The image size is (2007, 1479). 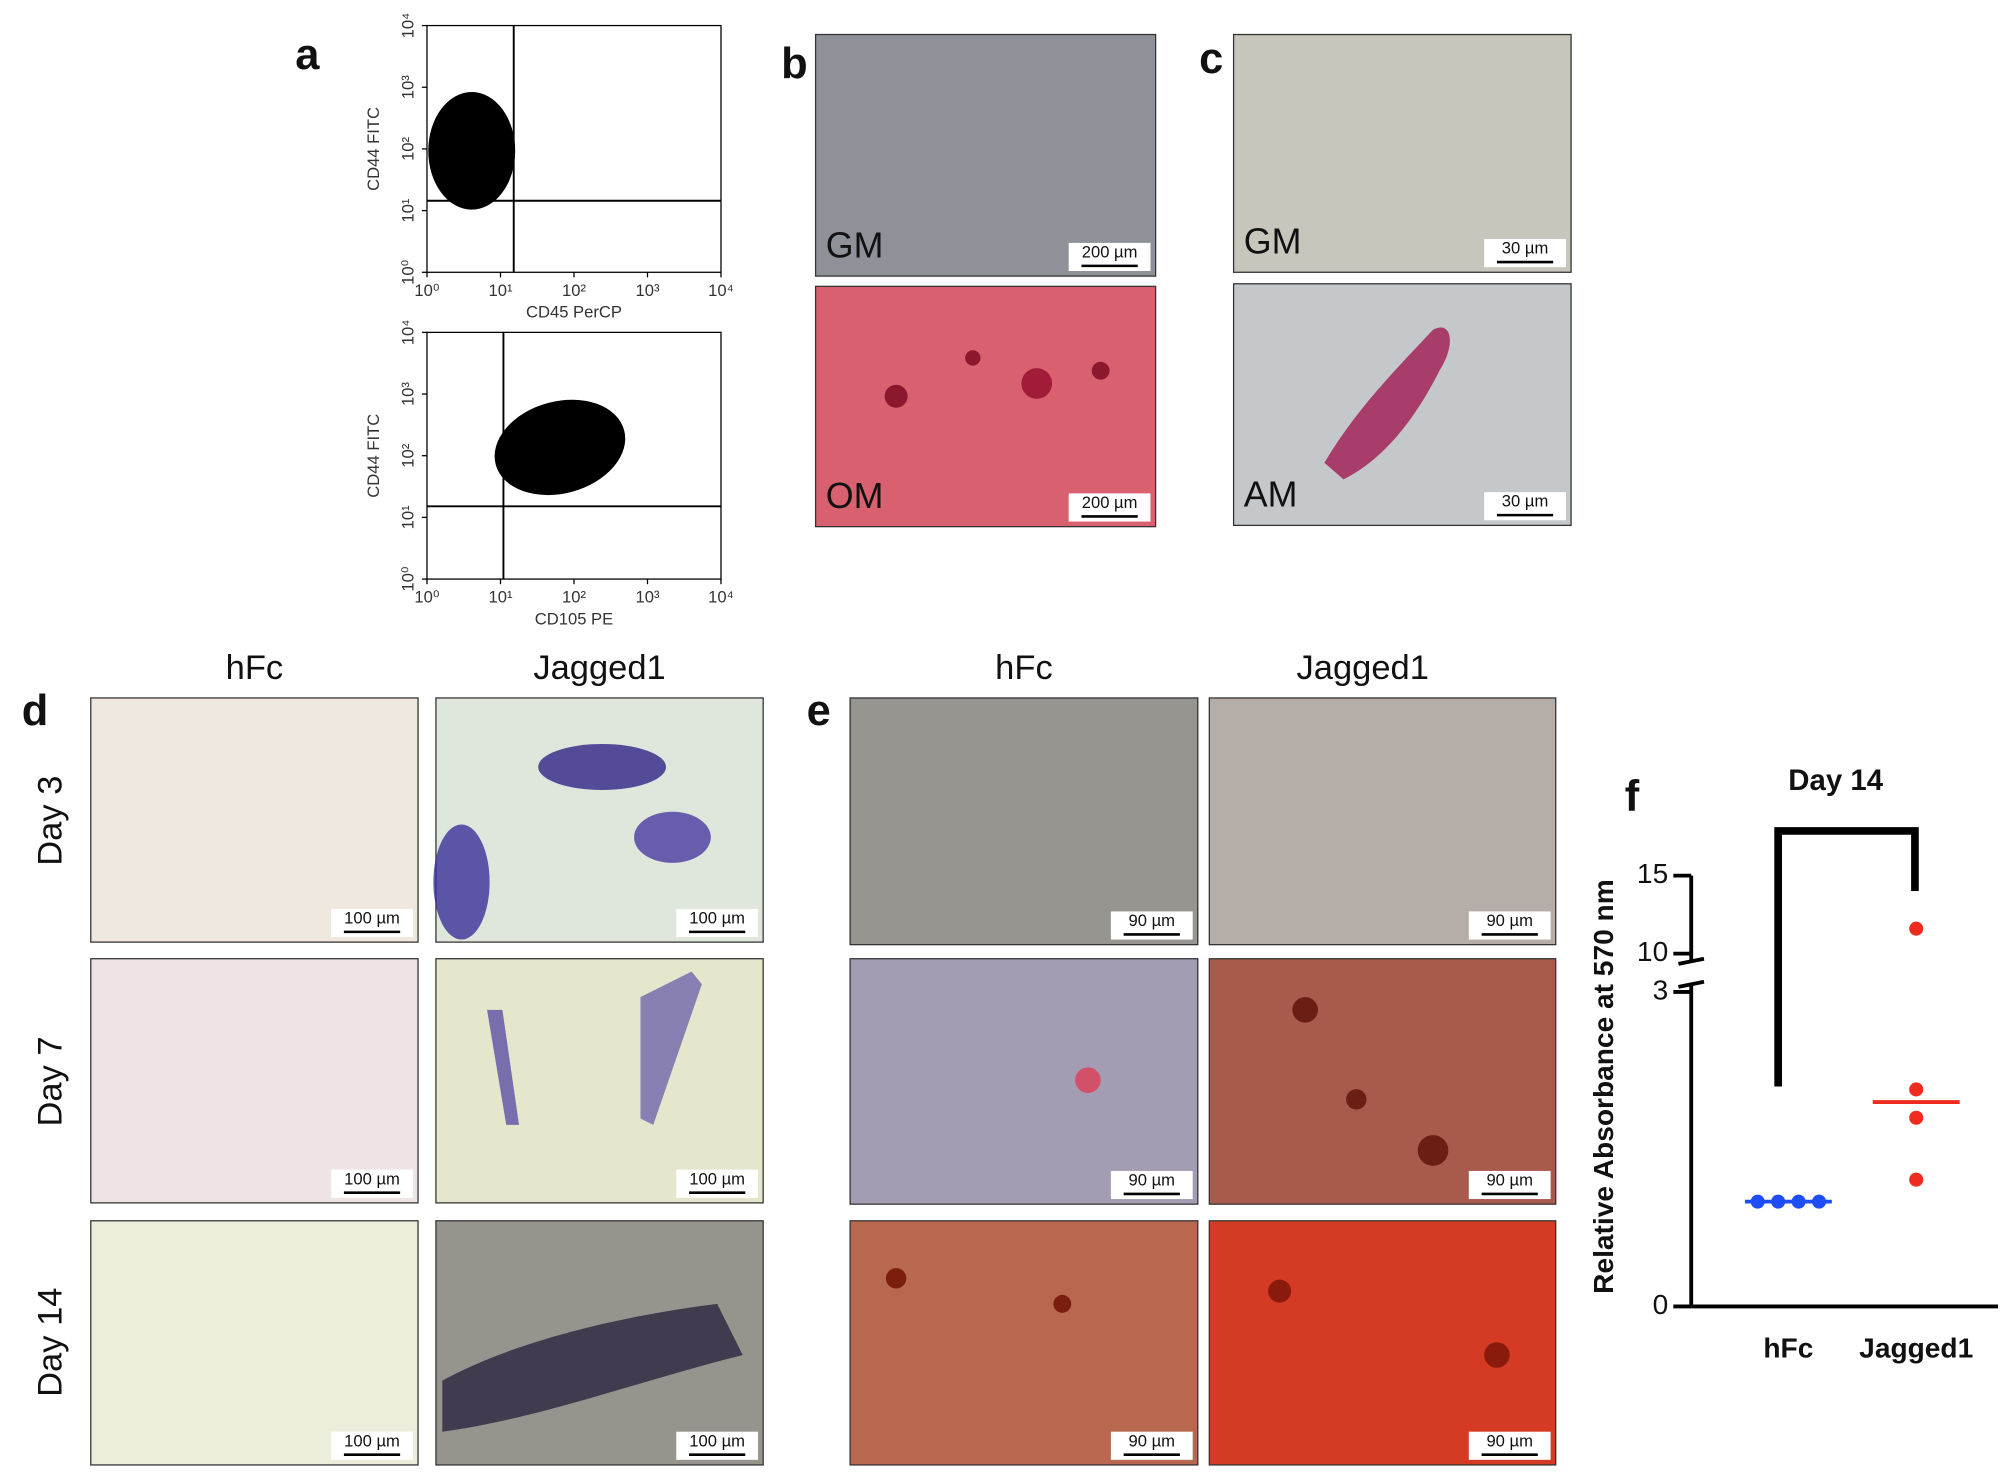 I want to click on row-header: Day 14, so click(x=51, y=1342).